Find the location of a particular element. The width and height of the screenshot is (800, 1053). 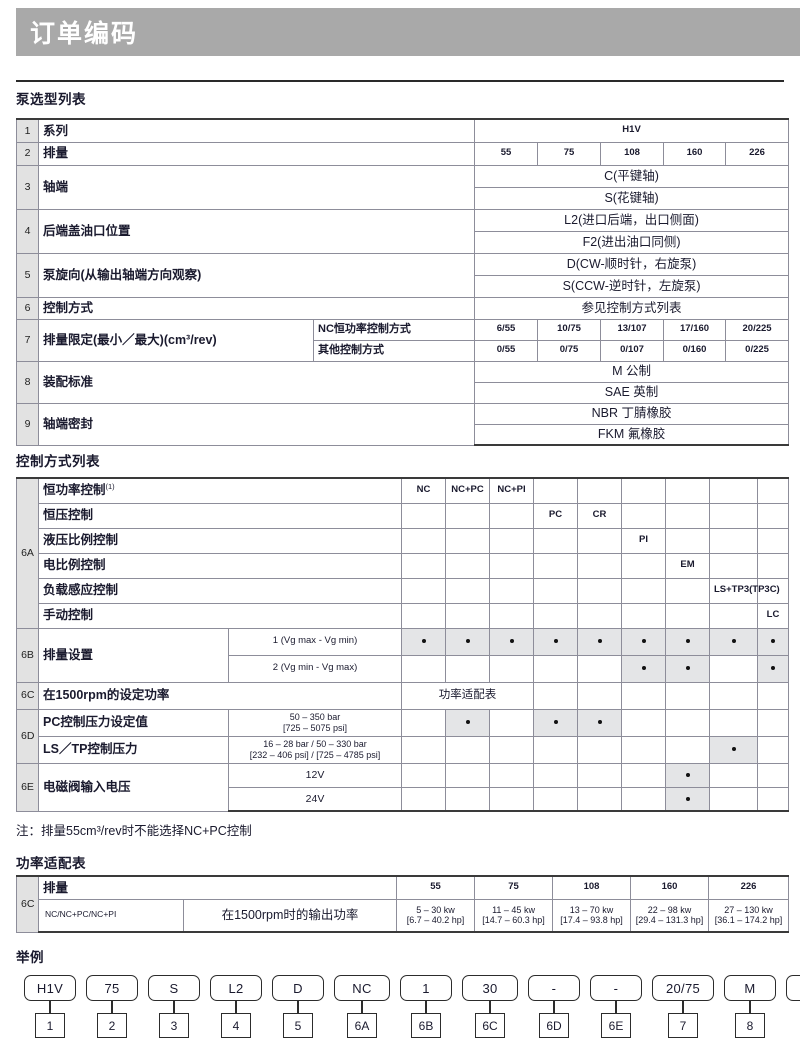

limit-value: 0/75 is located at coordinates (569, 350).